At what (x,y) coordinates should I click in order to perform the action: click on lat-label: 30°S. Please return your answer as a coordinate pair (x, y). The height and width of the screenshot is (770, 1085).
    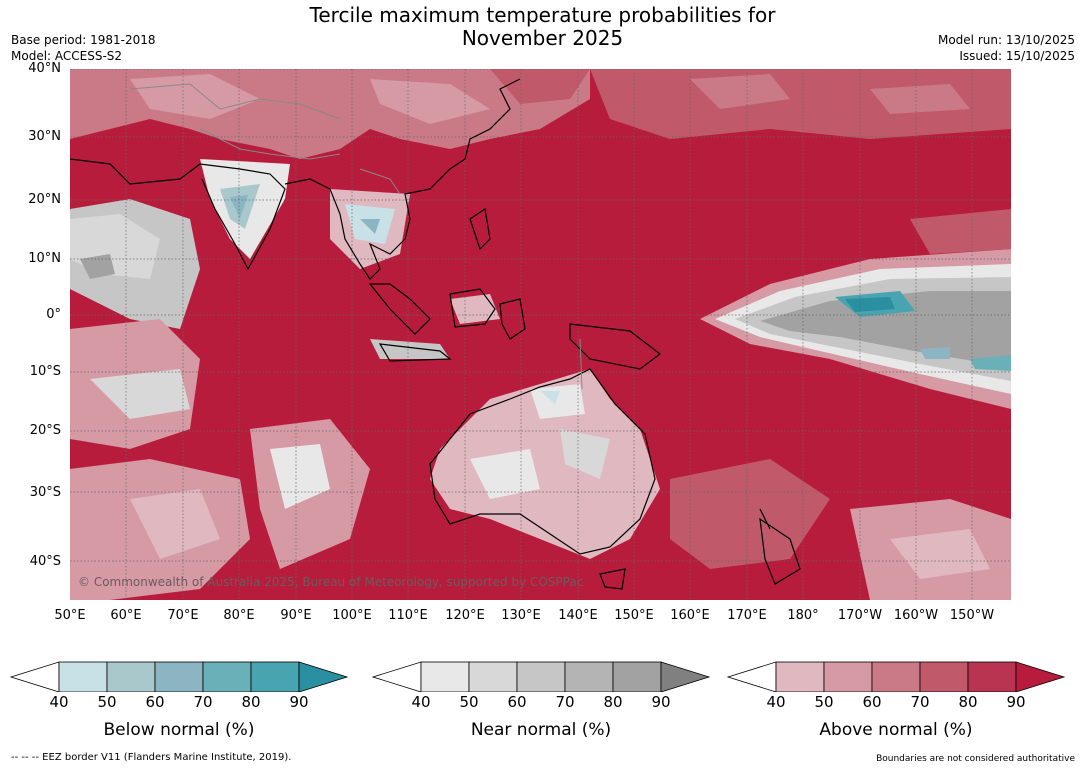
    Looking at the image, I should click on (45, 492).